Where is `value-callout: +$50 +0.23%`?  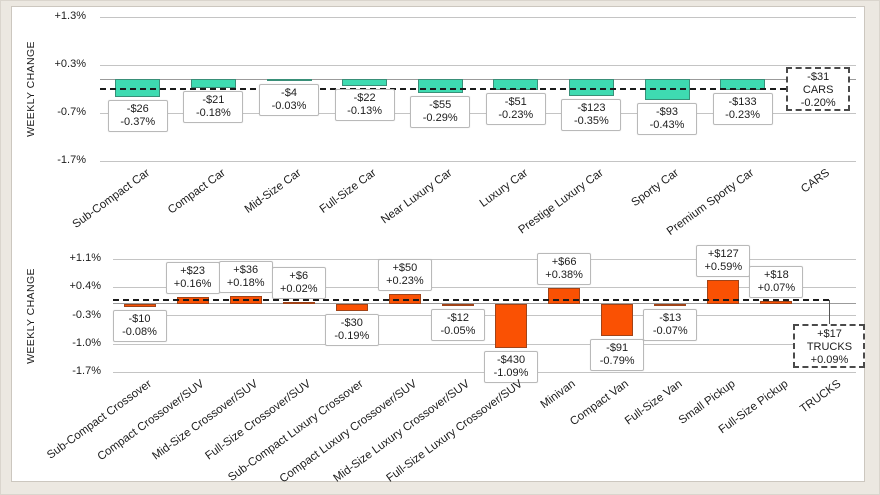 value-callout: +$50 +0.23% is located at coordinates (404, 275).